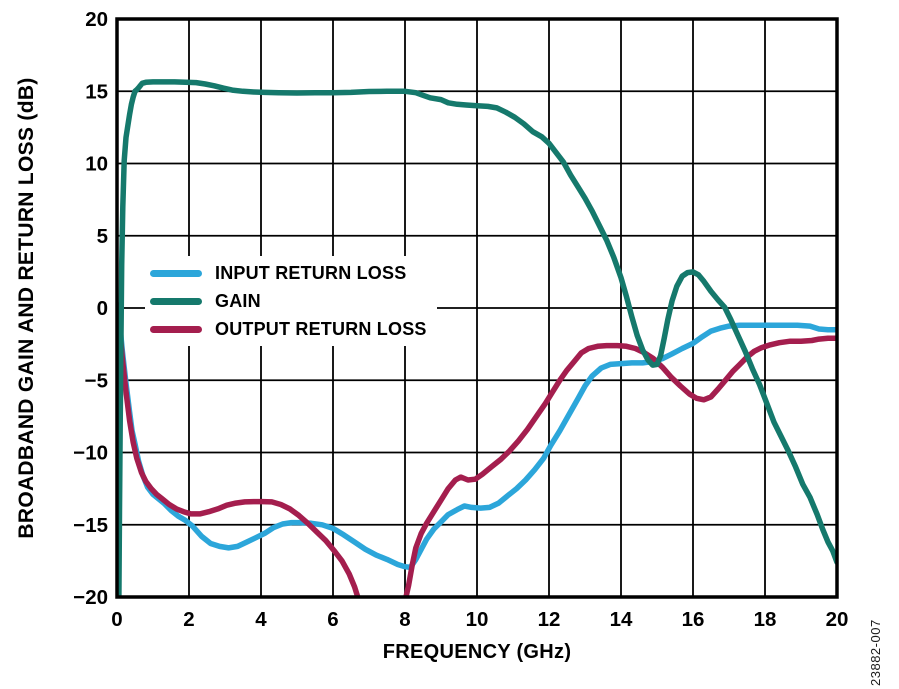 The width and height of the screenshot is (899, 689). I want to click on legend-label: OUTPUT RETURN LOSS, so click(321, 328).